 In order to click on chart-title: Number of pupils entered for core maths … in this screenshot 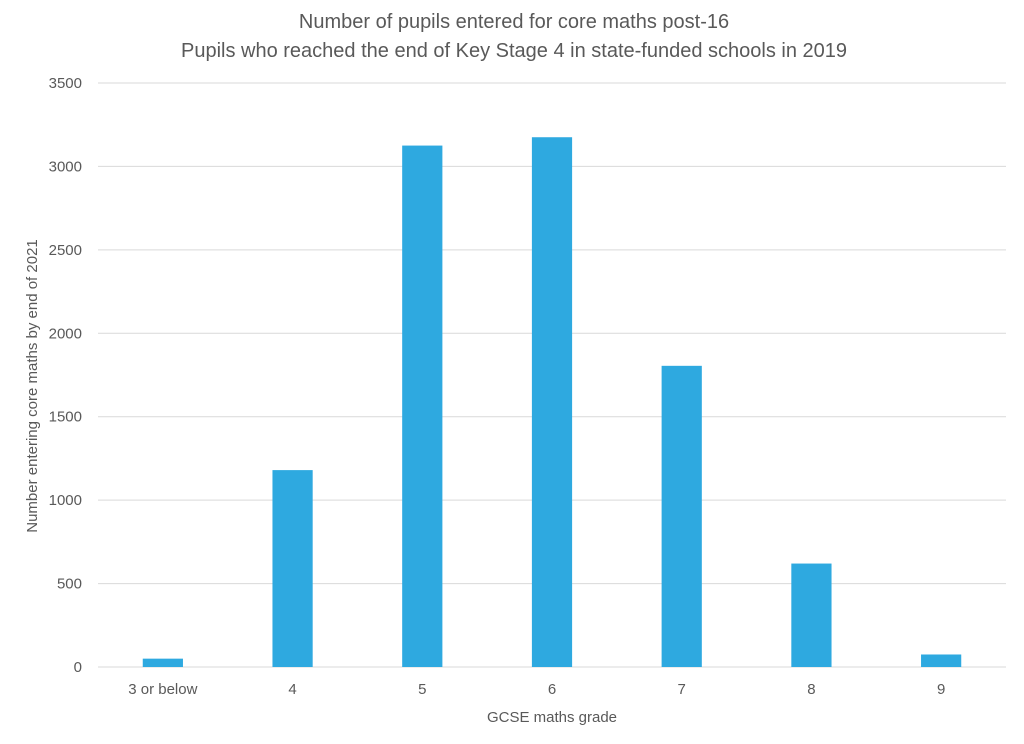, I will do `click(514, 22)`.